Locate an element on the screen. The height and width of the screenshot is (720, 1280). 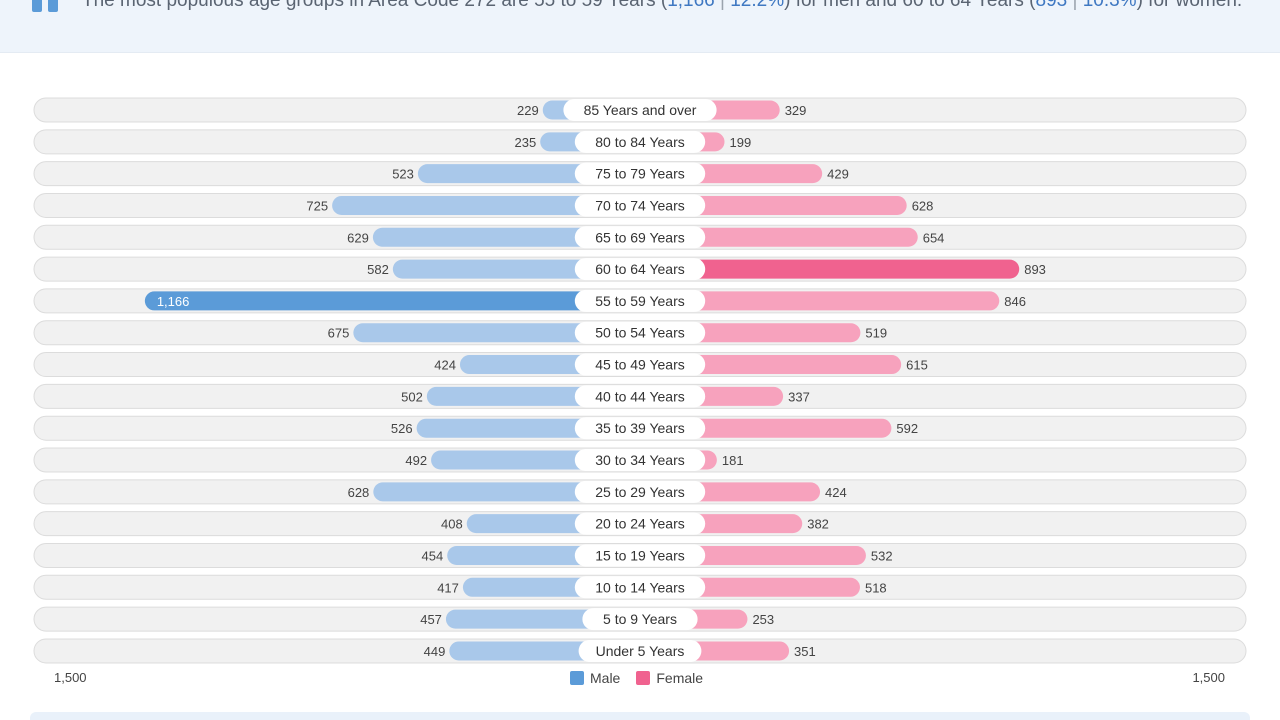
quote-icon is located at coordinates (45, 6).